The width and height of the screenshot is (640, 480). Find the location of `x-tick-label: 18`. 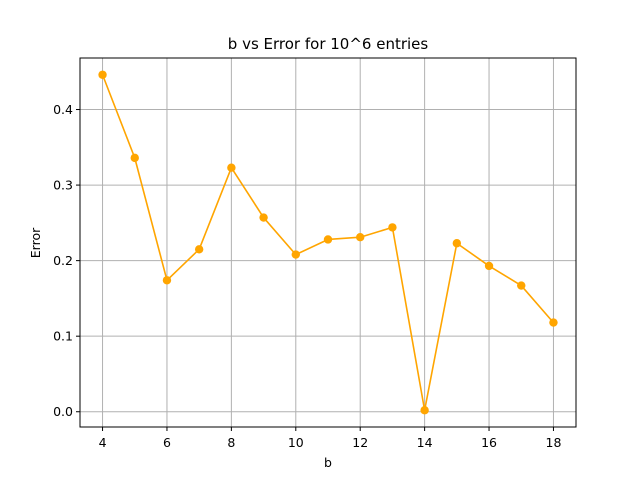

x-tick-label: 18 is located at coordinates (554, 442).